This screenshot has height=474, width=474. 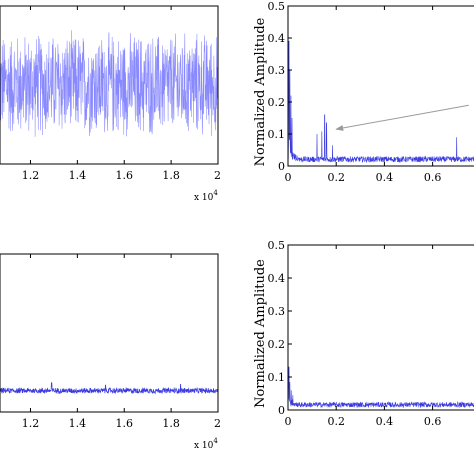 I want to click on spectrum-trace-top-right, so click(x=380, y=92).